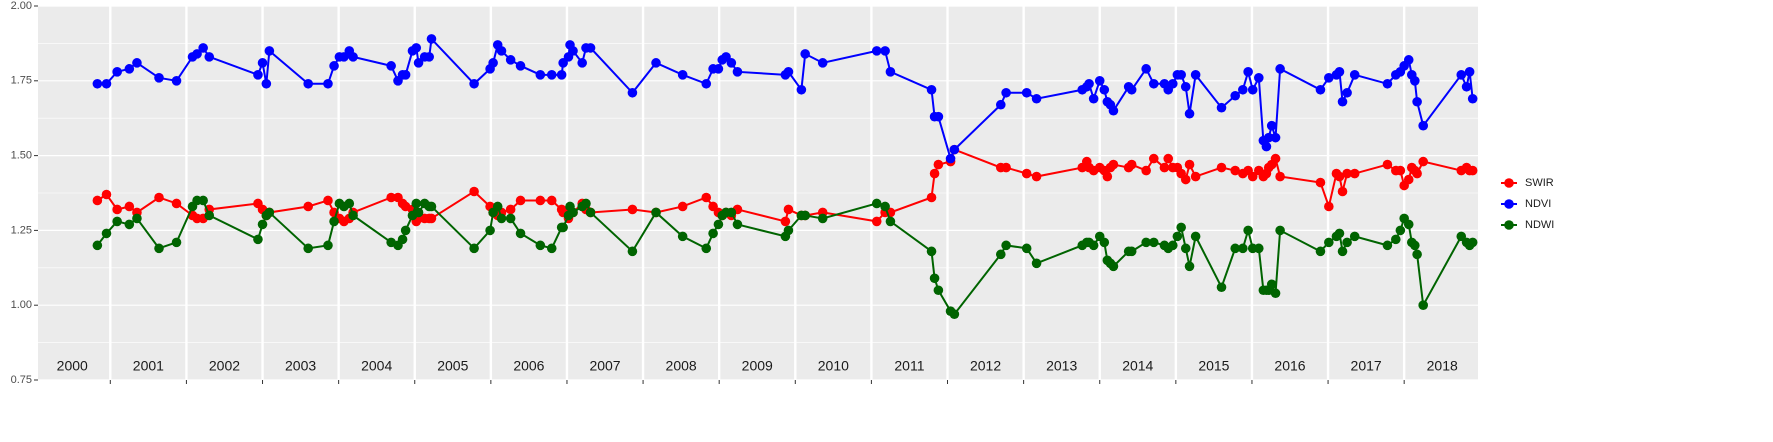 The image size is (1773, 442). What do you see at coordinates (909, 366) in the screenshot?
I see `x-tick-label: 2011` at bounding box center [909, 366].